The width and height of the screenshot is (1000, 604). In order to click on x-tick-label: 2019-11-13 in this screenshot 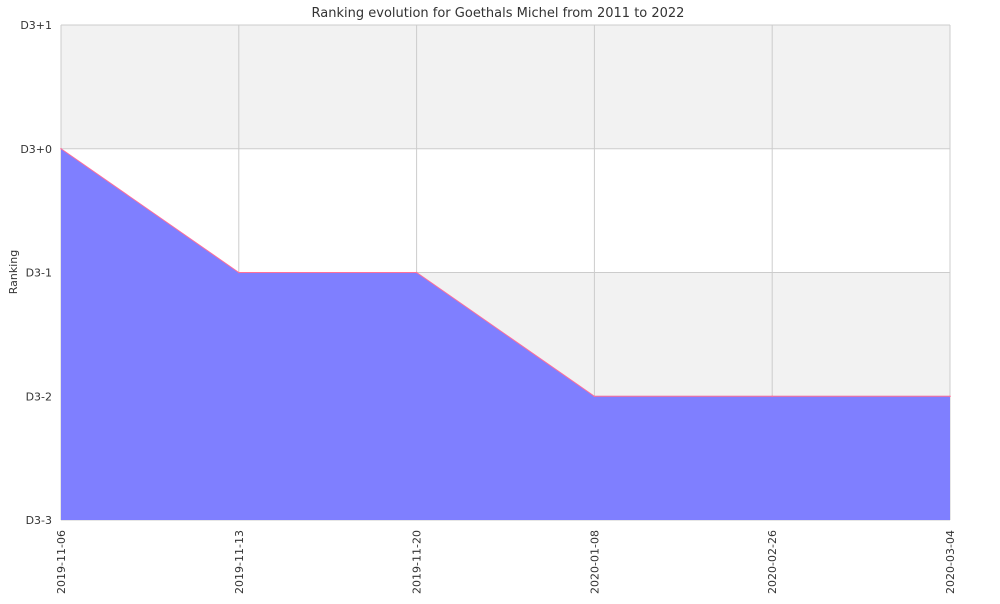, I will do `click(239, 562)`.